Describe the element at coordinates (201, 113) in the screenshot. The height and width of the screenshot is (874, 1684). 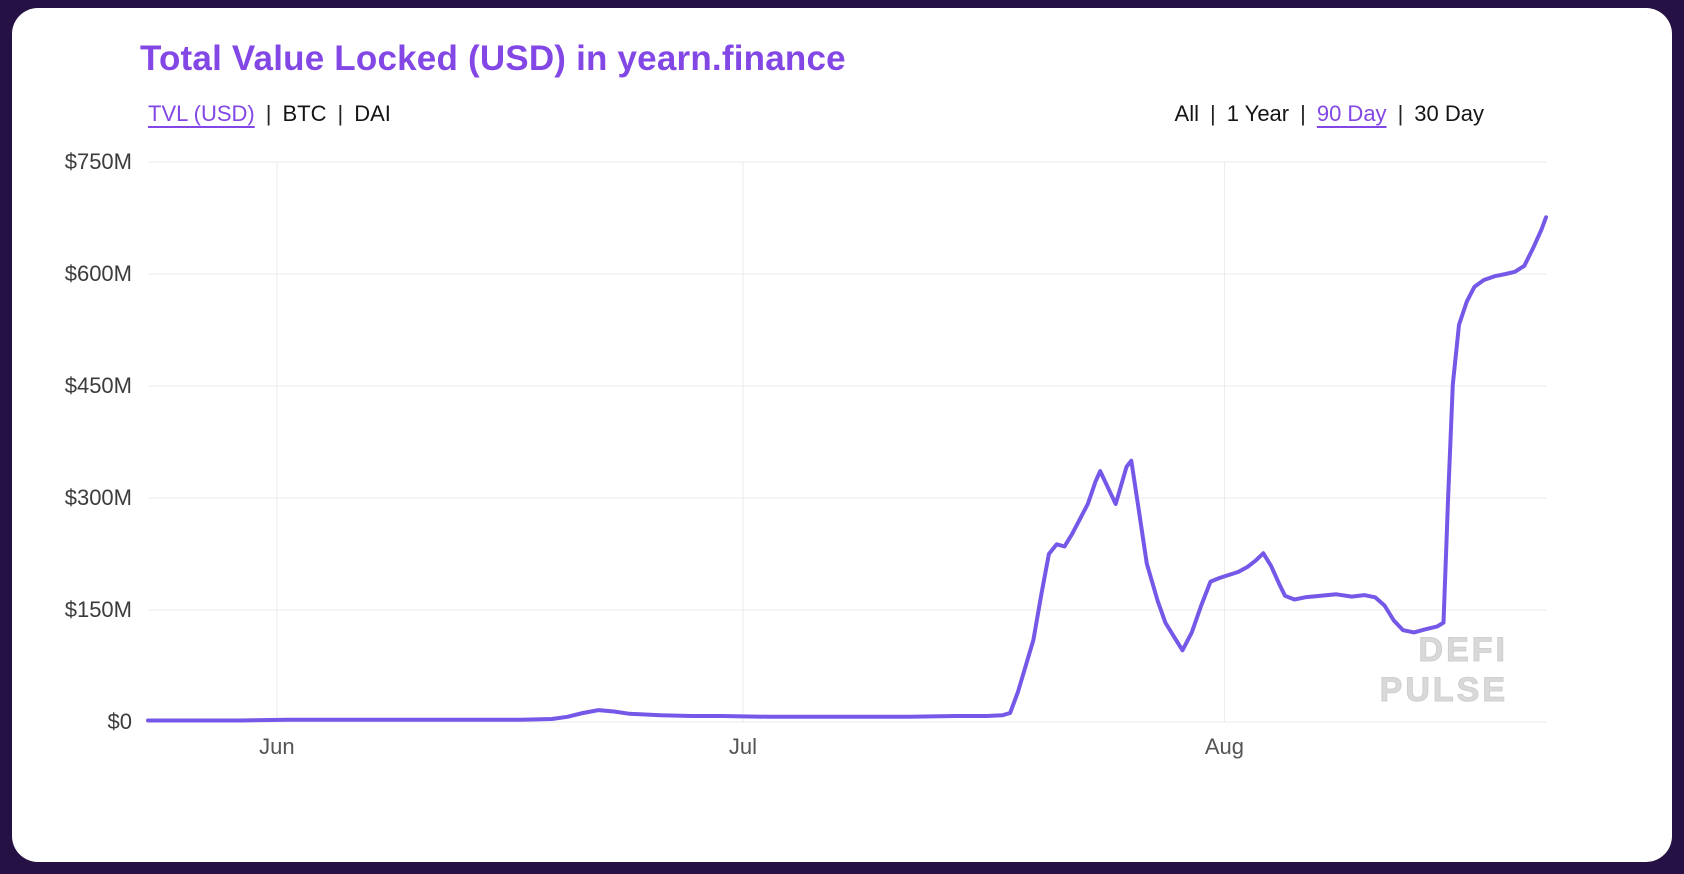
I see `metric-tab-tvl-usd: TVL (USD)` at that location.